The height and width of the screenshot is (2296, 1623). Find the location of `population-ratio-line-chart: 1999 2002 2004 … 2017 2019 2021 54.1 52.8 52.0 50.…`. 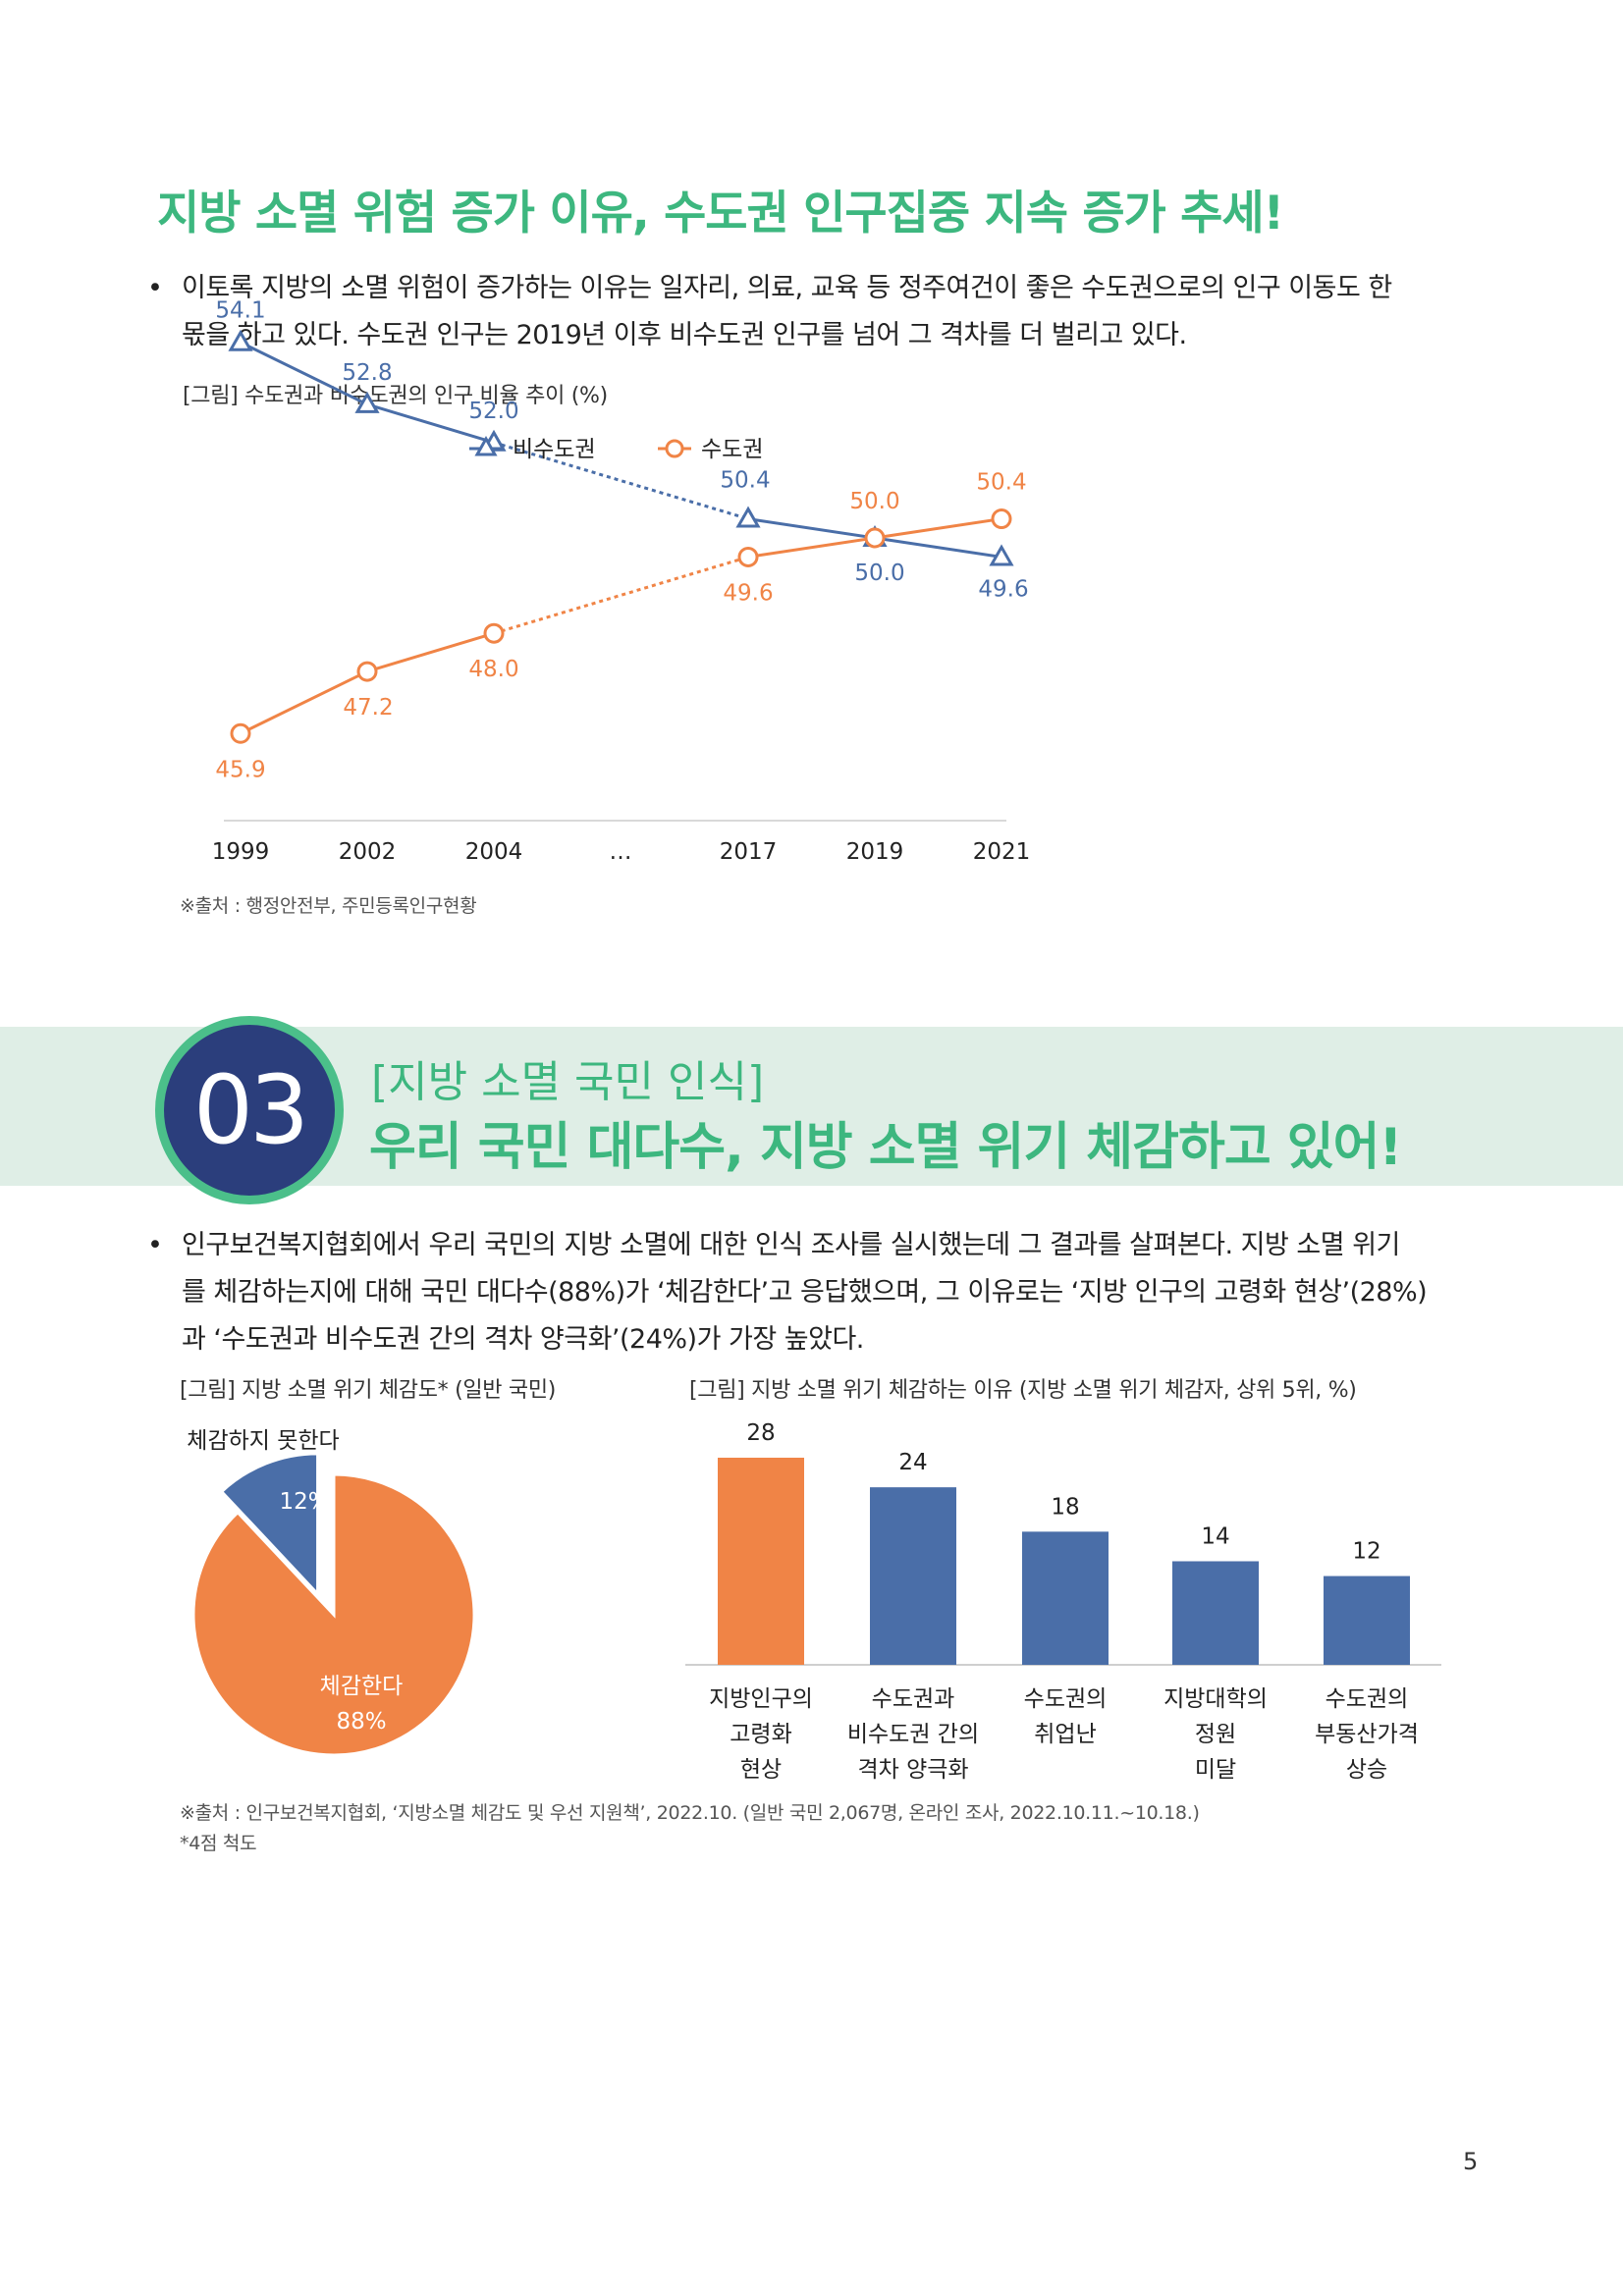

population-ratio-line-chart: 1999 2002 2004 … 2017 2019 2021 54.1 52.8 52.0 50.… is located at coordinates (621, 582).